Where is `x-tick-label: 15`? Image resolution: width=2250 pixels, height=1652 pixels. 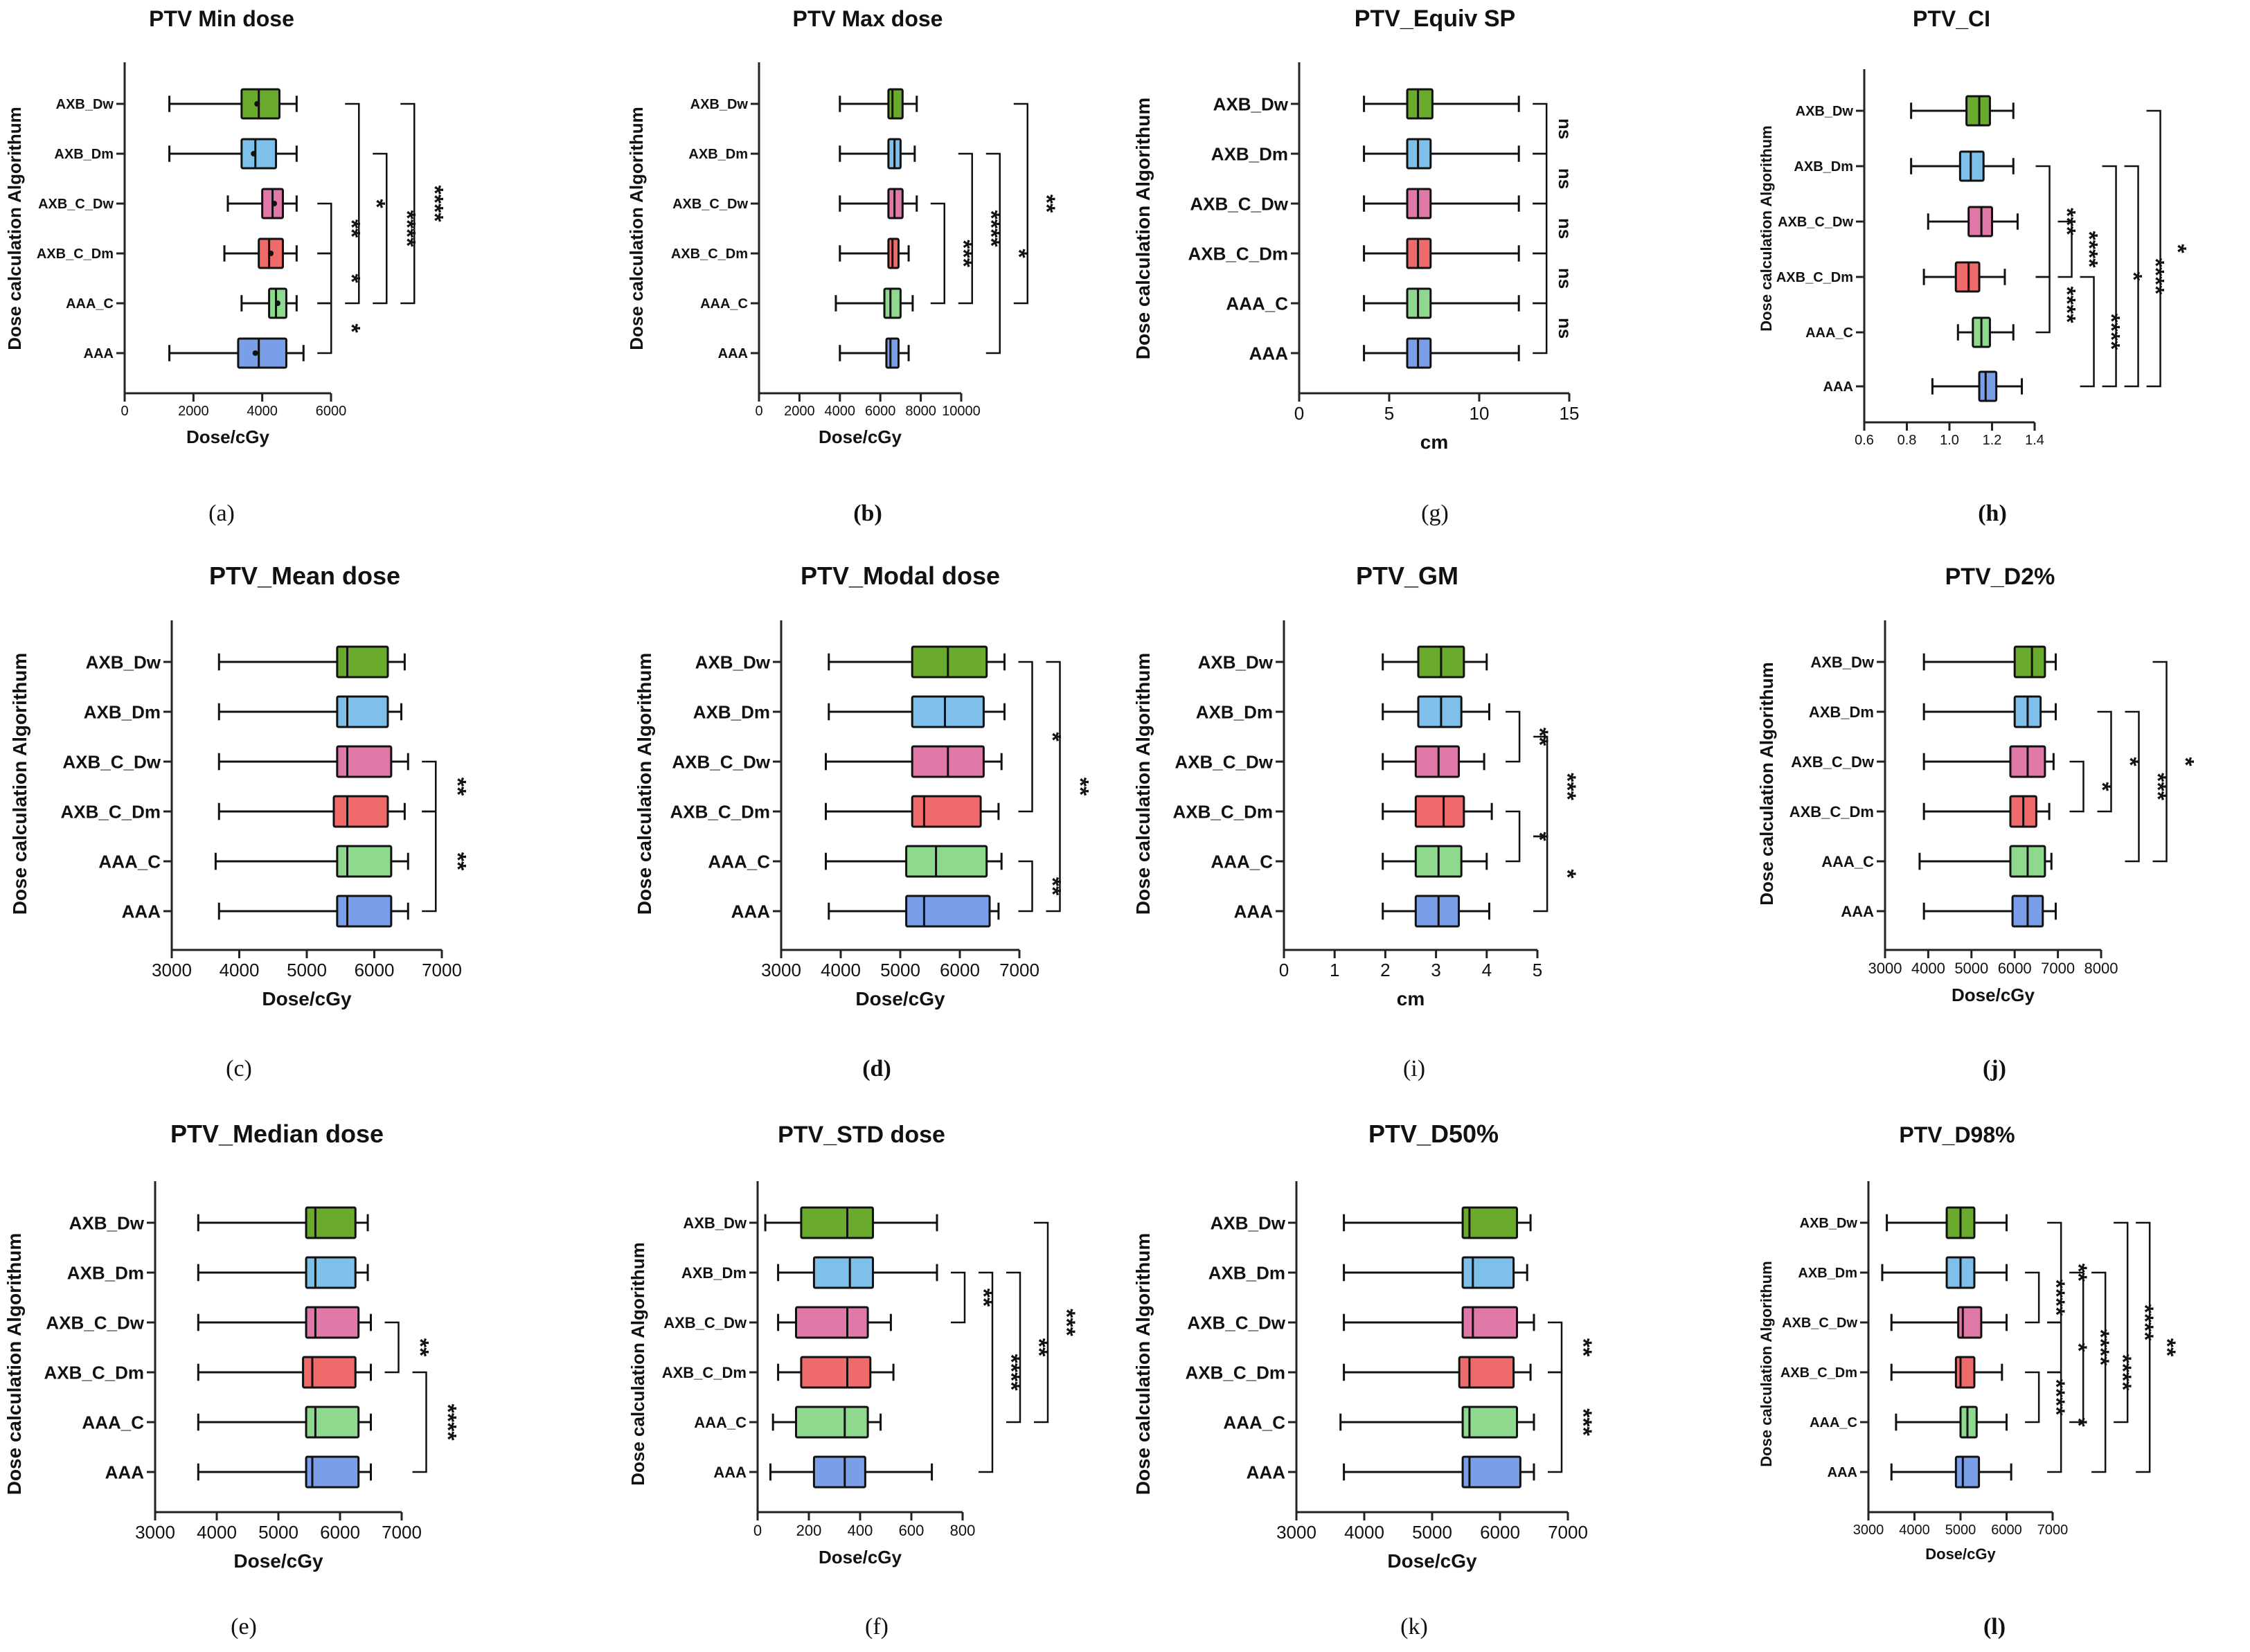 x-tick-label: 15 is located at coordinates (1570, 414).